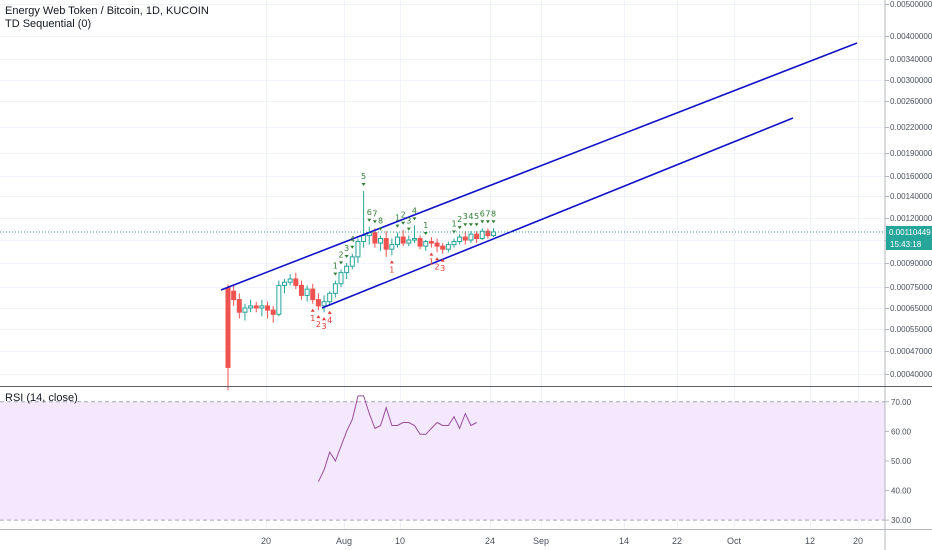  What do you see at coordinates (911, 263) in the screenshot?
I see `price-tick-label: 0.00090000` at bounding box center [911, 263].